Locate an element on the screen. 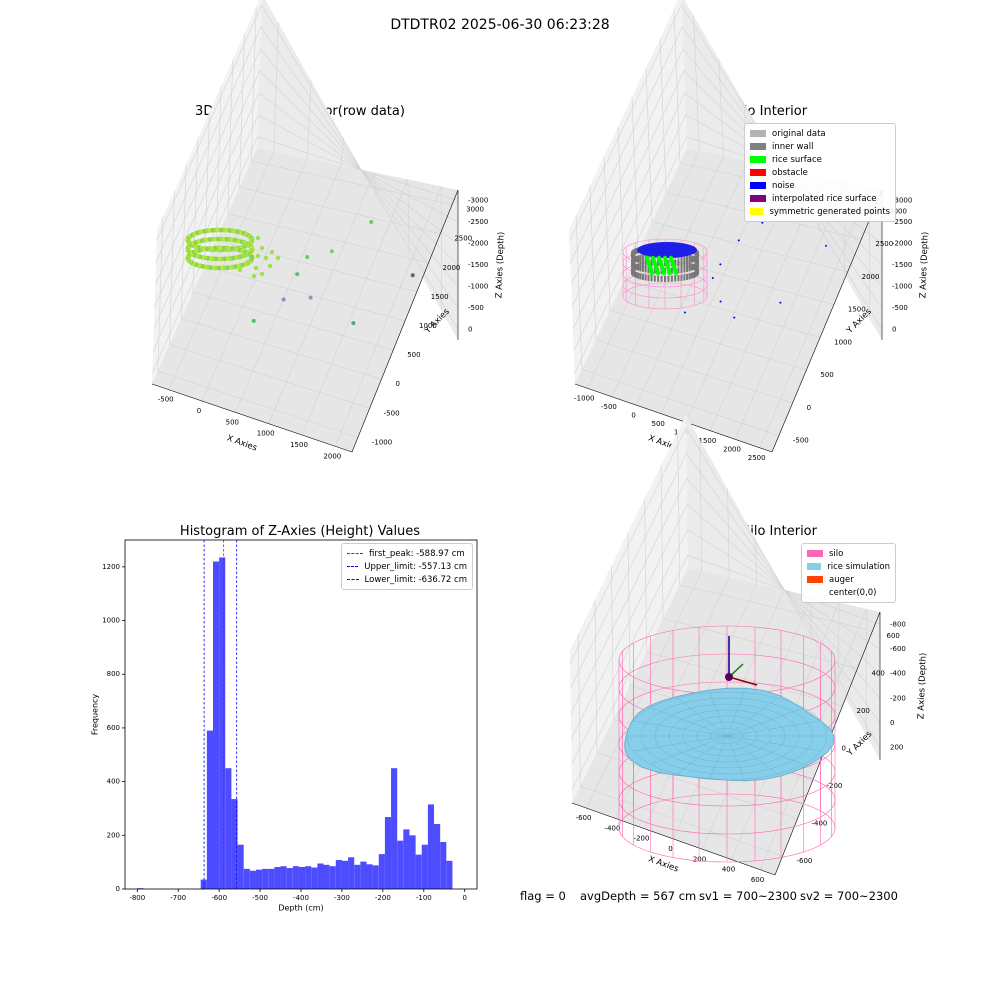 This screenshot has width=1000, height=1000. cls-y-tick: 0 is located at coordinates (809, 408).